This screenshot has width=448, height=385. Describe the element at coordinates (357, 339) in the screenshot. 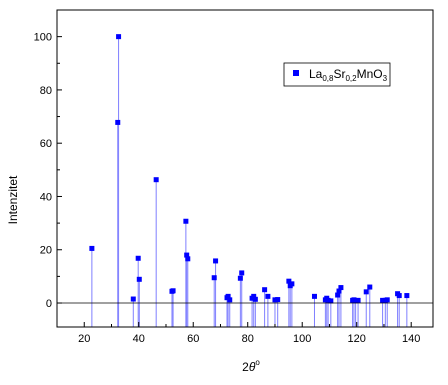

I see `x-tick-label: 120` at that location.